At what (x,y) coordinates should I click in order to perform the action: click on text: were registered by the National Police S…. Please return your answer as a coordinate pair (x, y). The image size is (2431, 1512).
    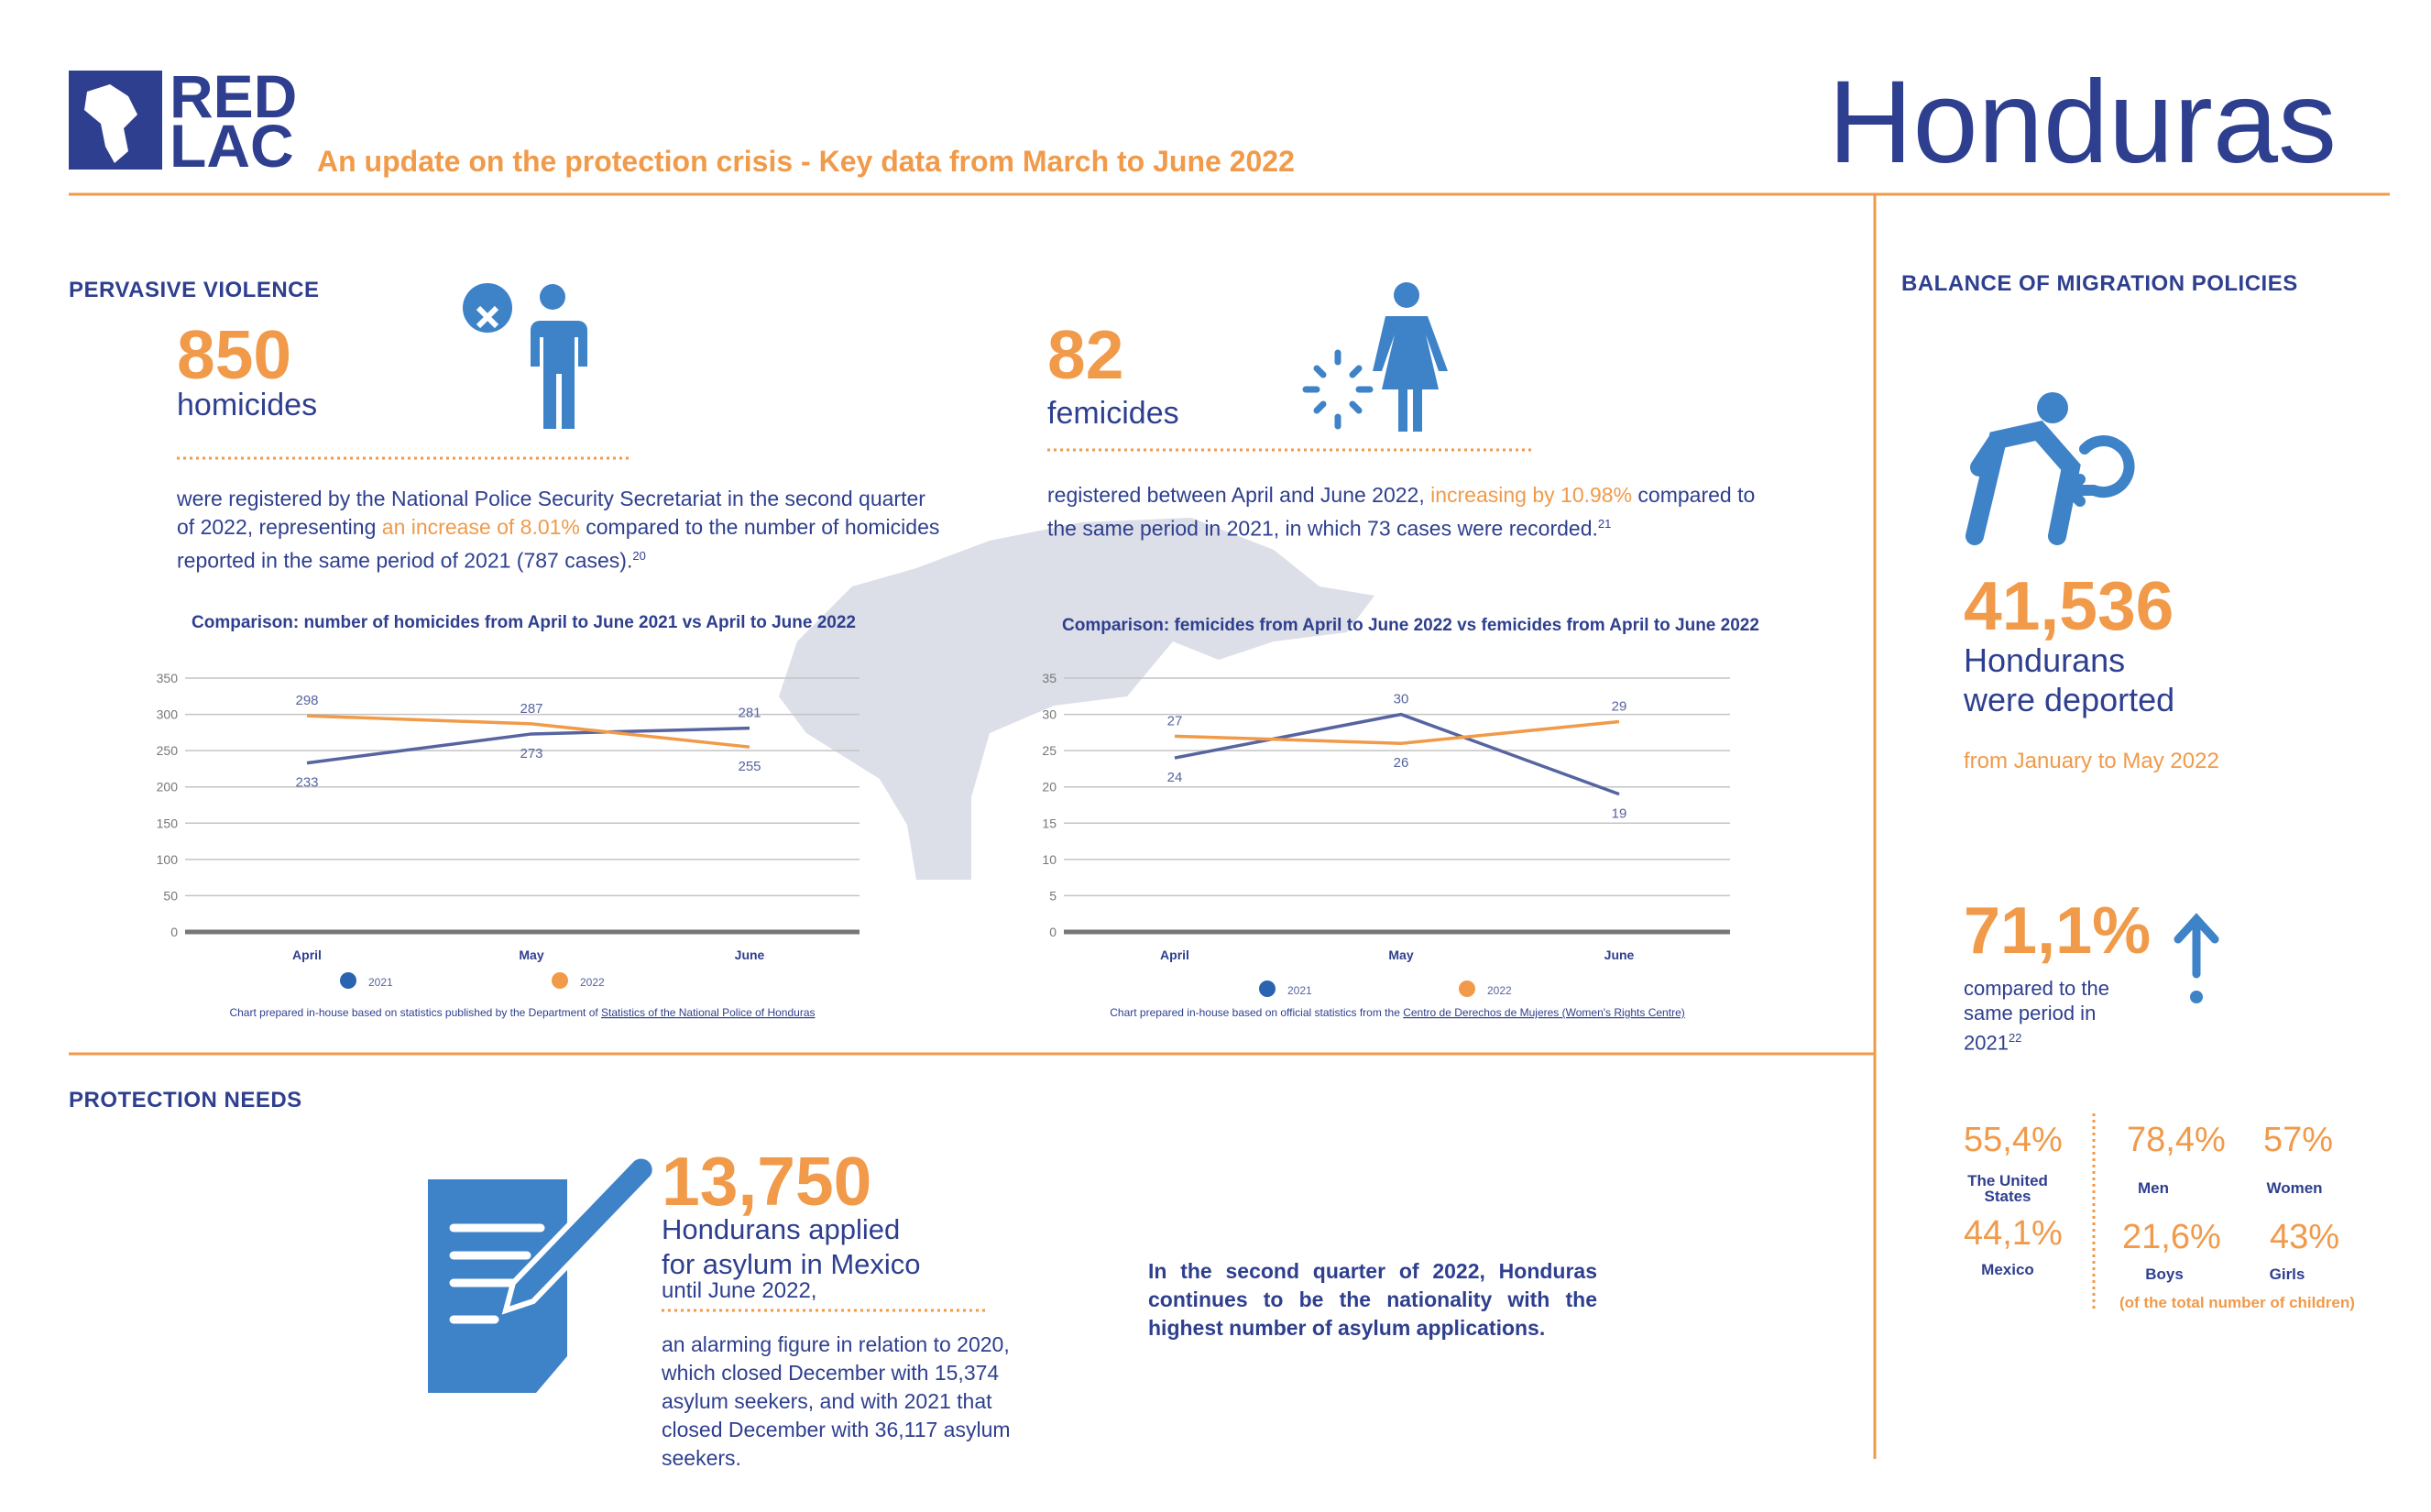
    Looking at the image, I should click on (551, 513).